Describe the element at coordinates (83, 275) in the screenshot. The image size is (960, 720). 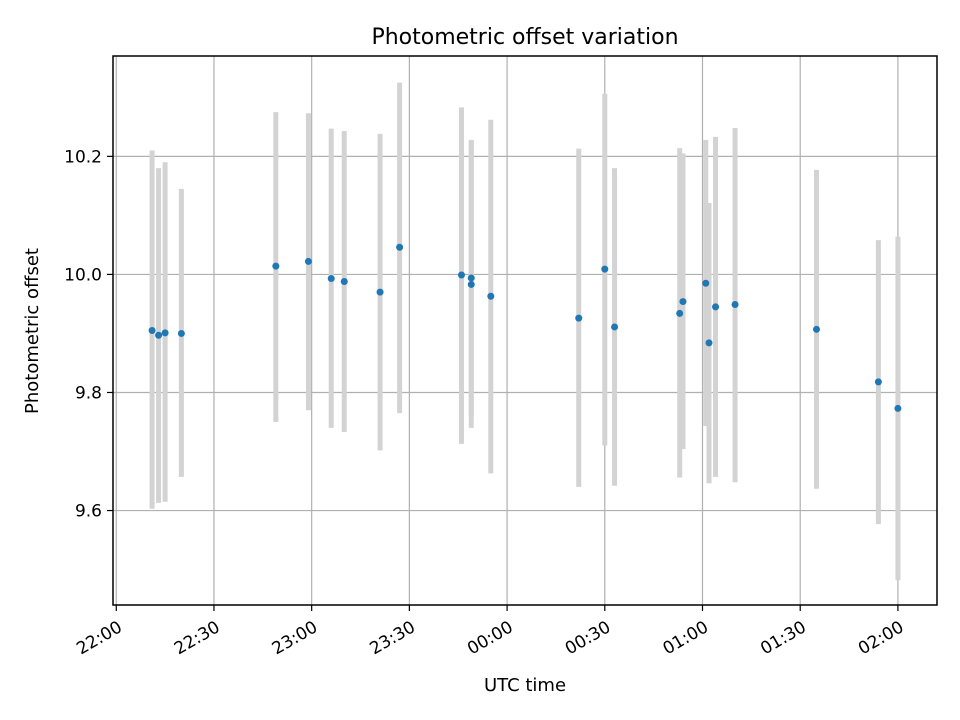
I see `y-tick-label: 10.0` at that location.